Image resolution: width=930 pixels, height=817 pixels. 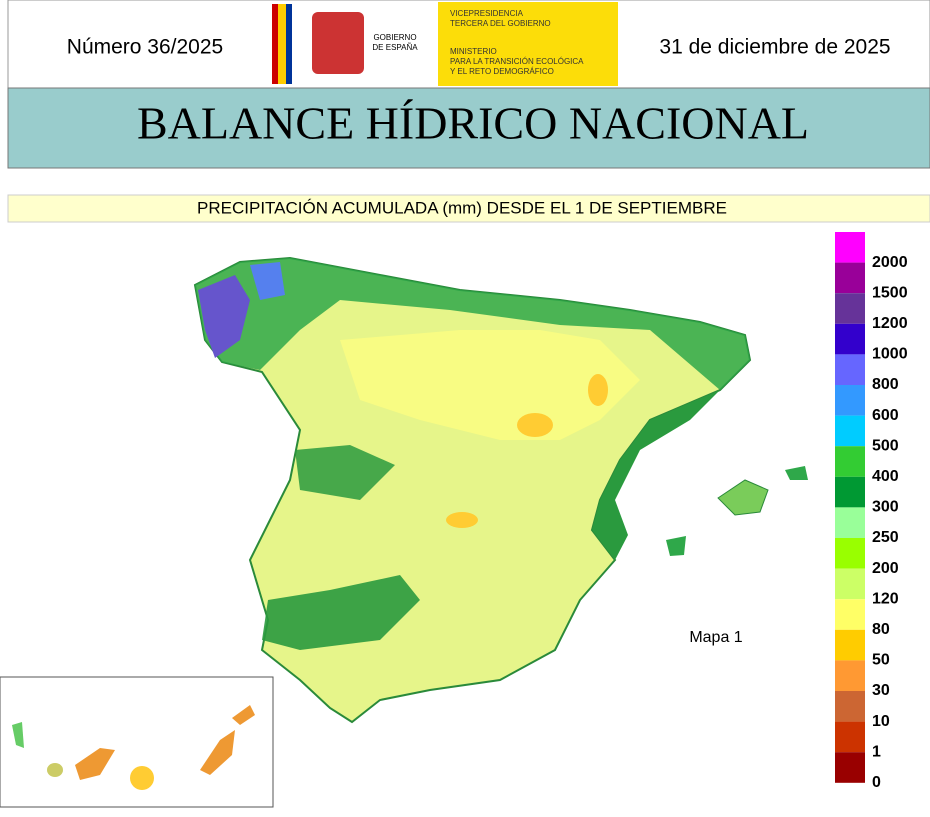 I want to click on legend-label: 120, so click(x=885, y=598).